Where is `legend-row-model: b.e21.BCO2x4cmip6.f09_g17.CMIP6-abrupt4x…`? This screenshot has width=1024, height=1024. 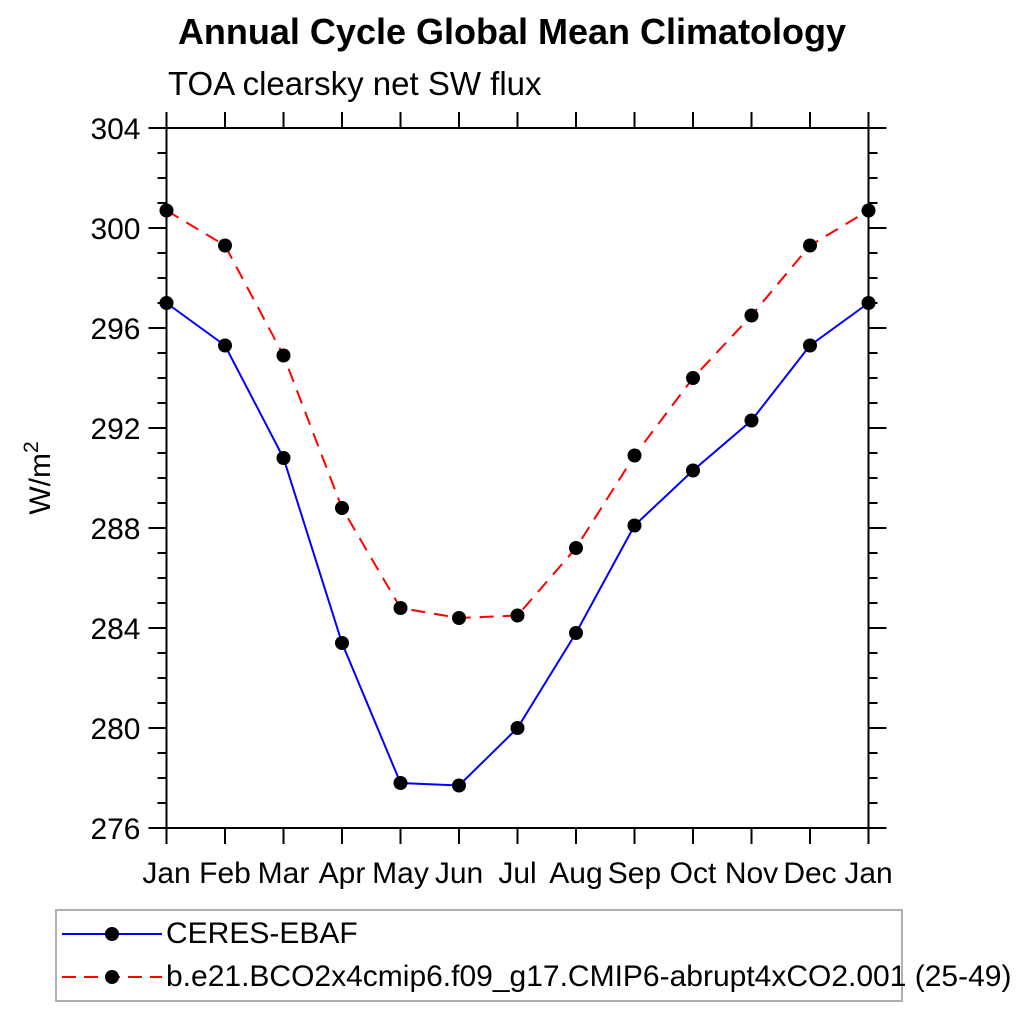
legend-row-model: b.e21.BCO2x4cmip6.f09_g17.CMIP6-abrupt4x… is located at coordinates (534, 977).